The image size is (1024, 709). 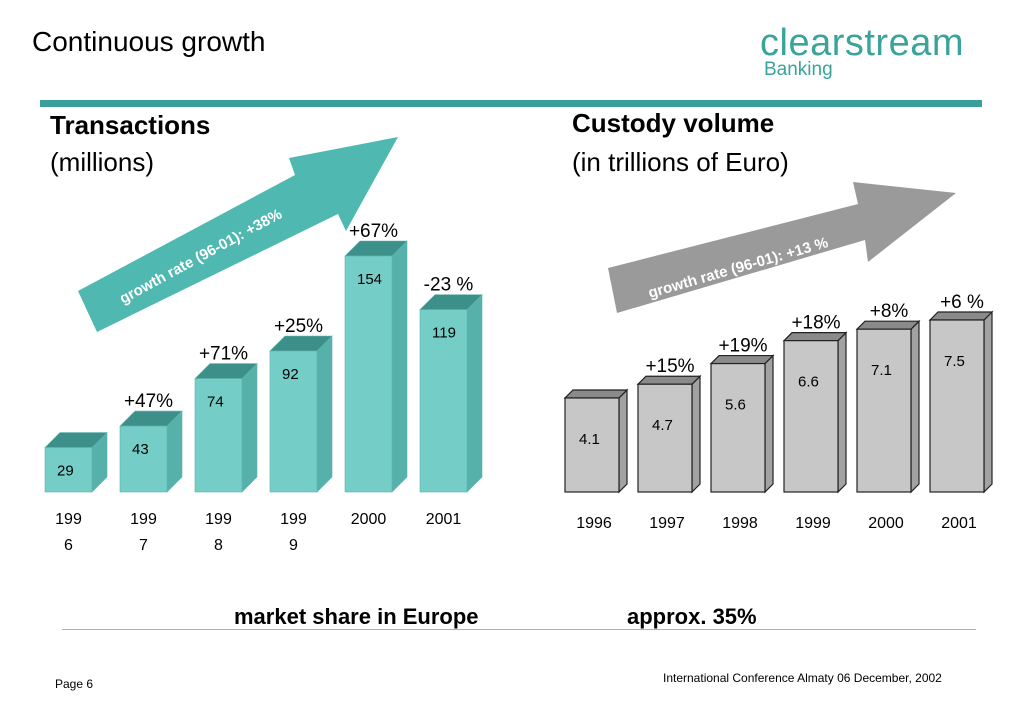 What do you see at coordinates (667, 523) in the screenshot?
I see `custody-category-label-1: 1997` at bounding box center [667, 523].